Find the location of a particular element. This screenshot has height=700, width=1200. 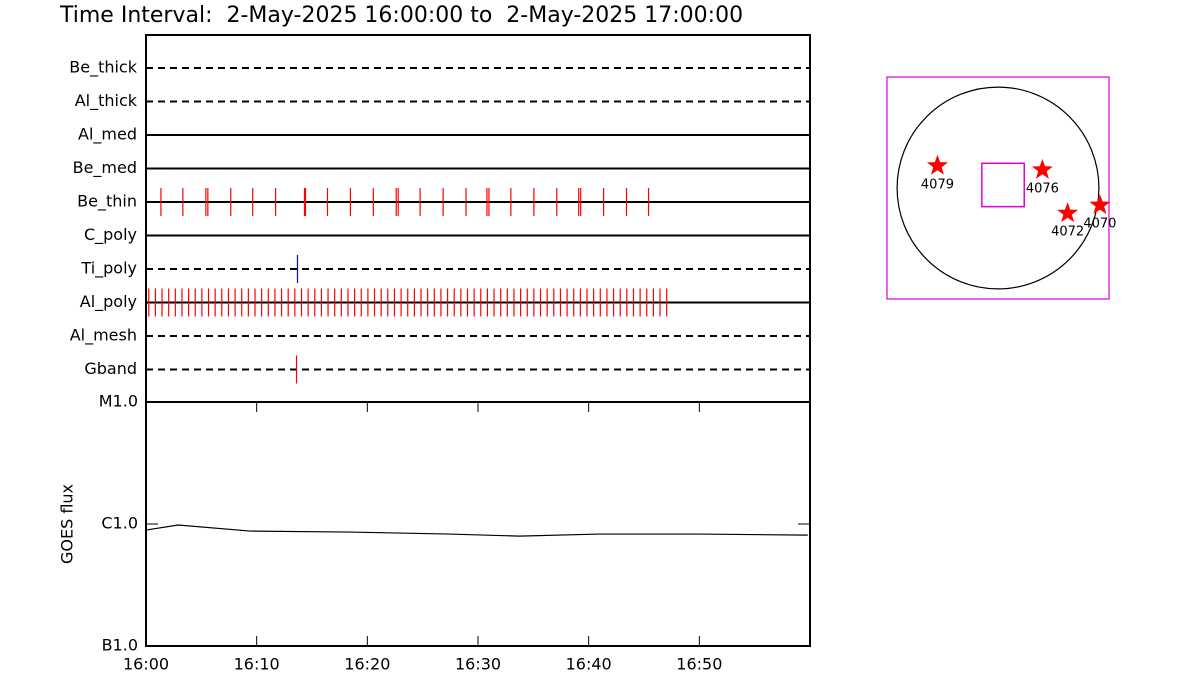

filter-label: Be_med is located at coordinates (105, 168).